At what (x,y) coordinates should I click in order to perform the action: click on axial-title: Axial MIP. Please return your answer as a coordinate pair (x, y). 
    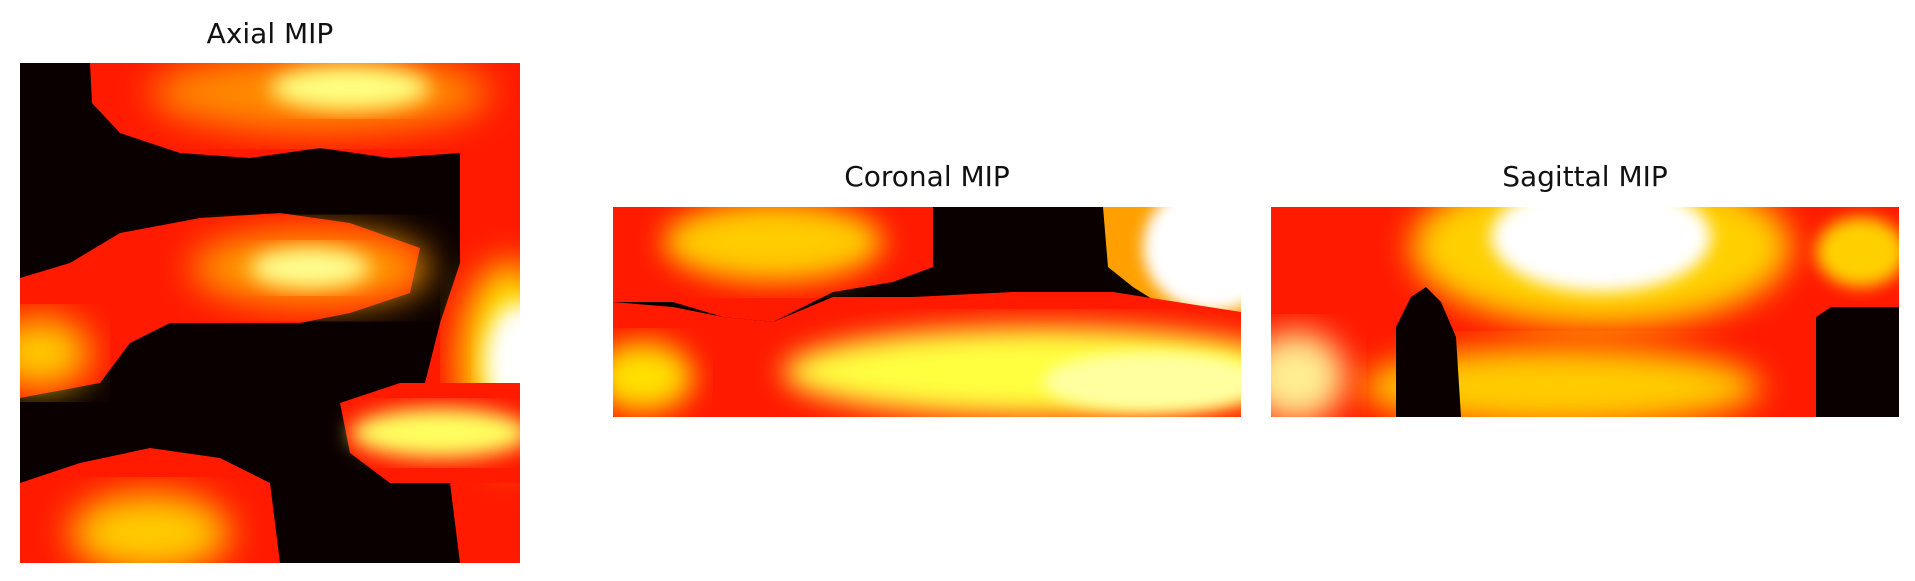
    Looking at the image, I should click on (270, 33).